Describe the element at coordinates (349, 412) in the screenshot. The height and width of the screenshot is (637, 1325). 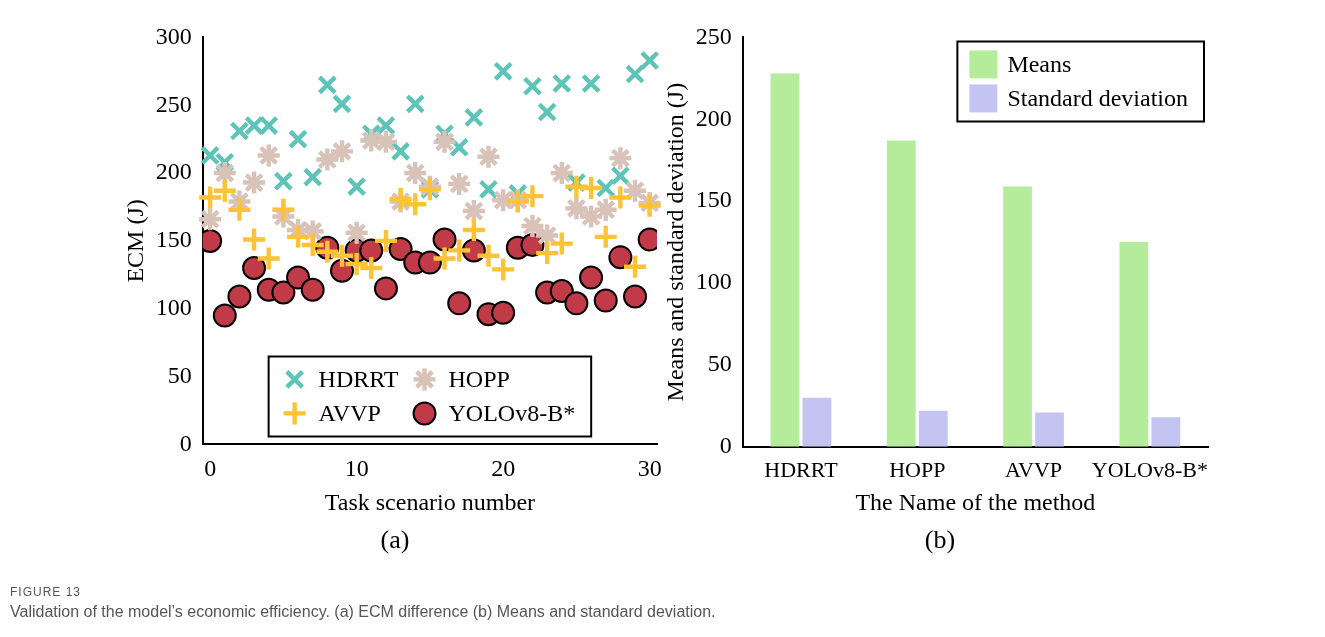
I see `legend-label: AVVP` at that location.